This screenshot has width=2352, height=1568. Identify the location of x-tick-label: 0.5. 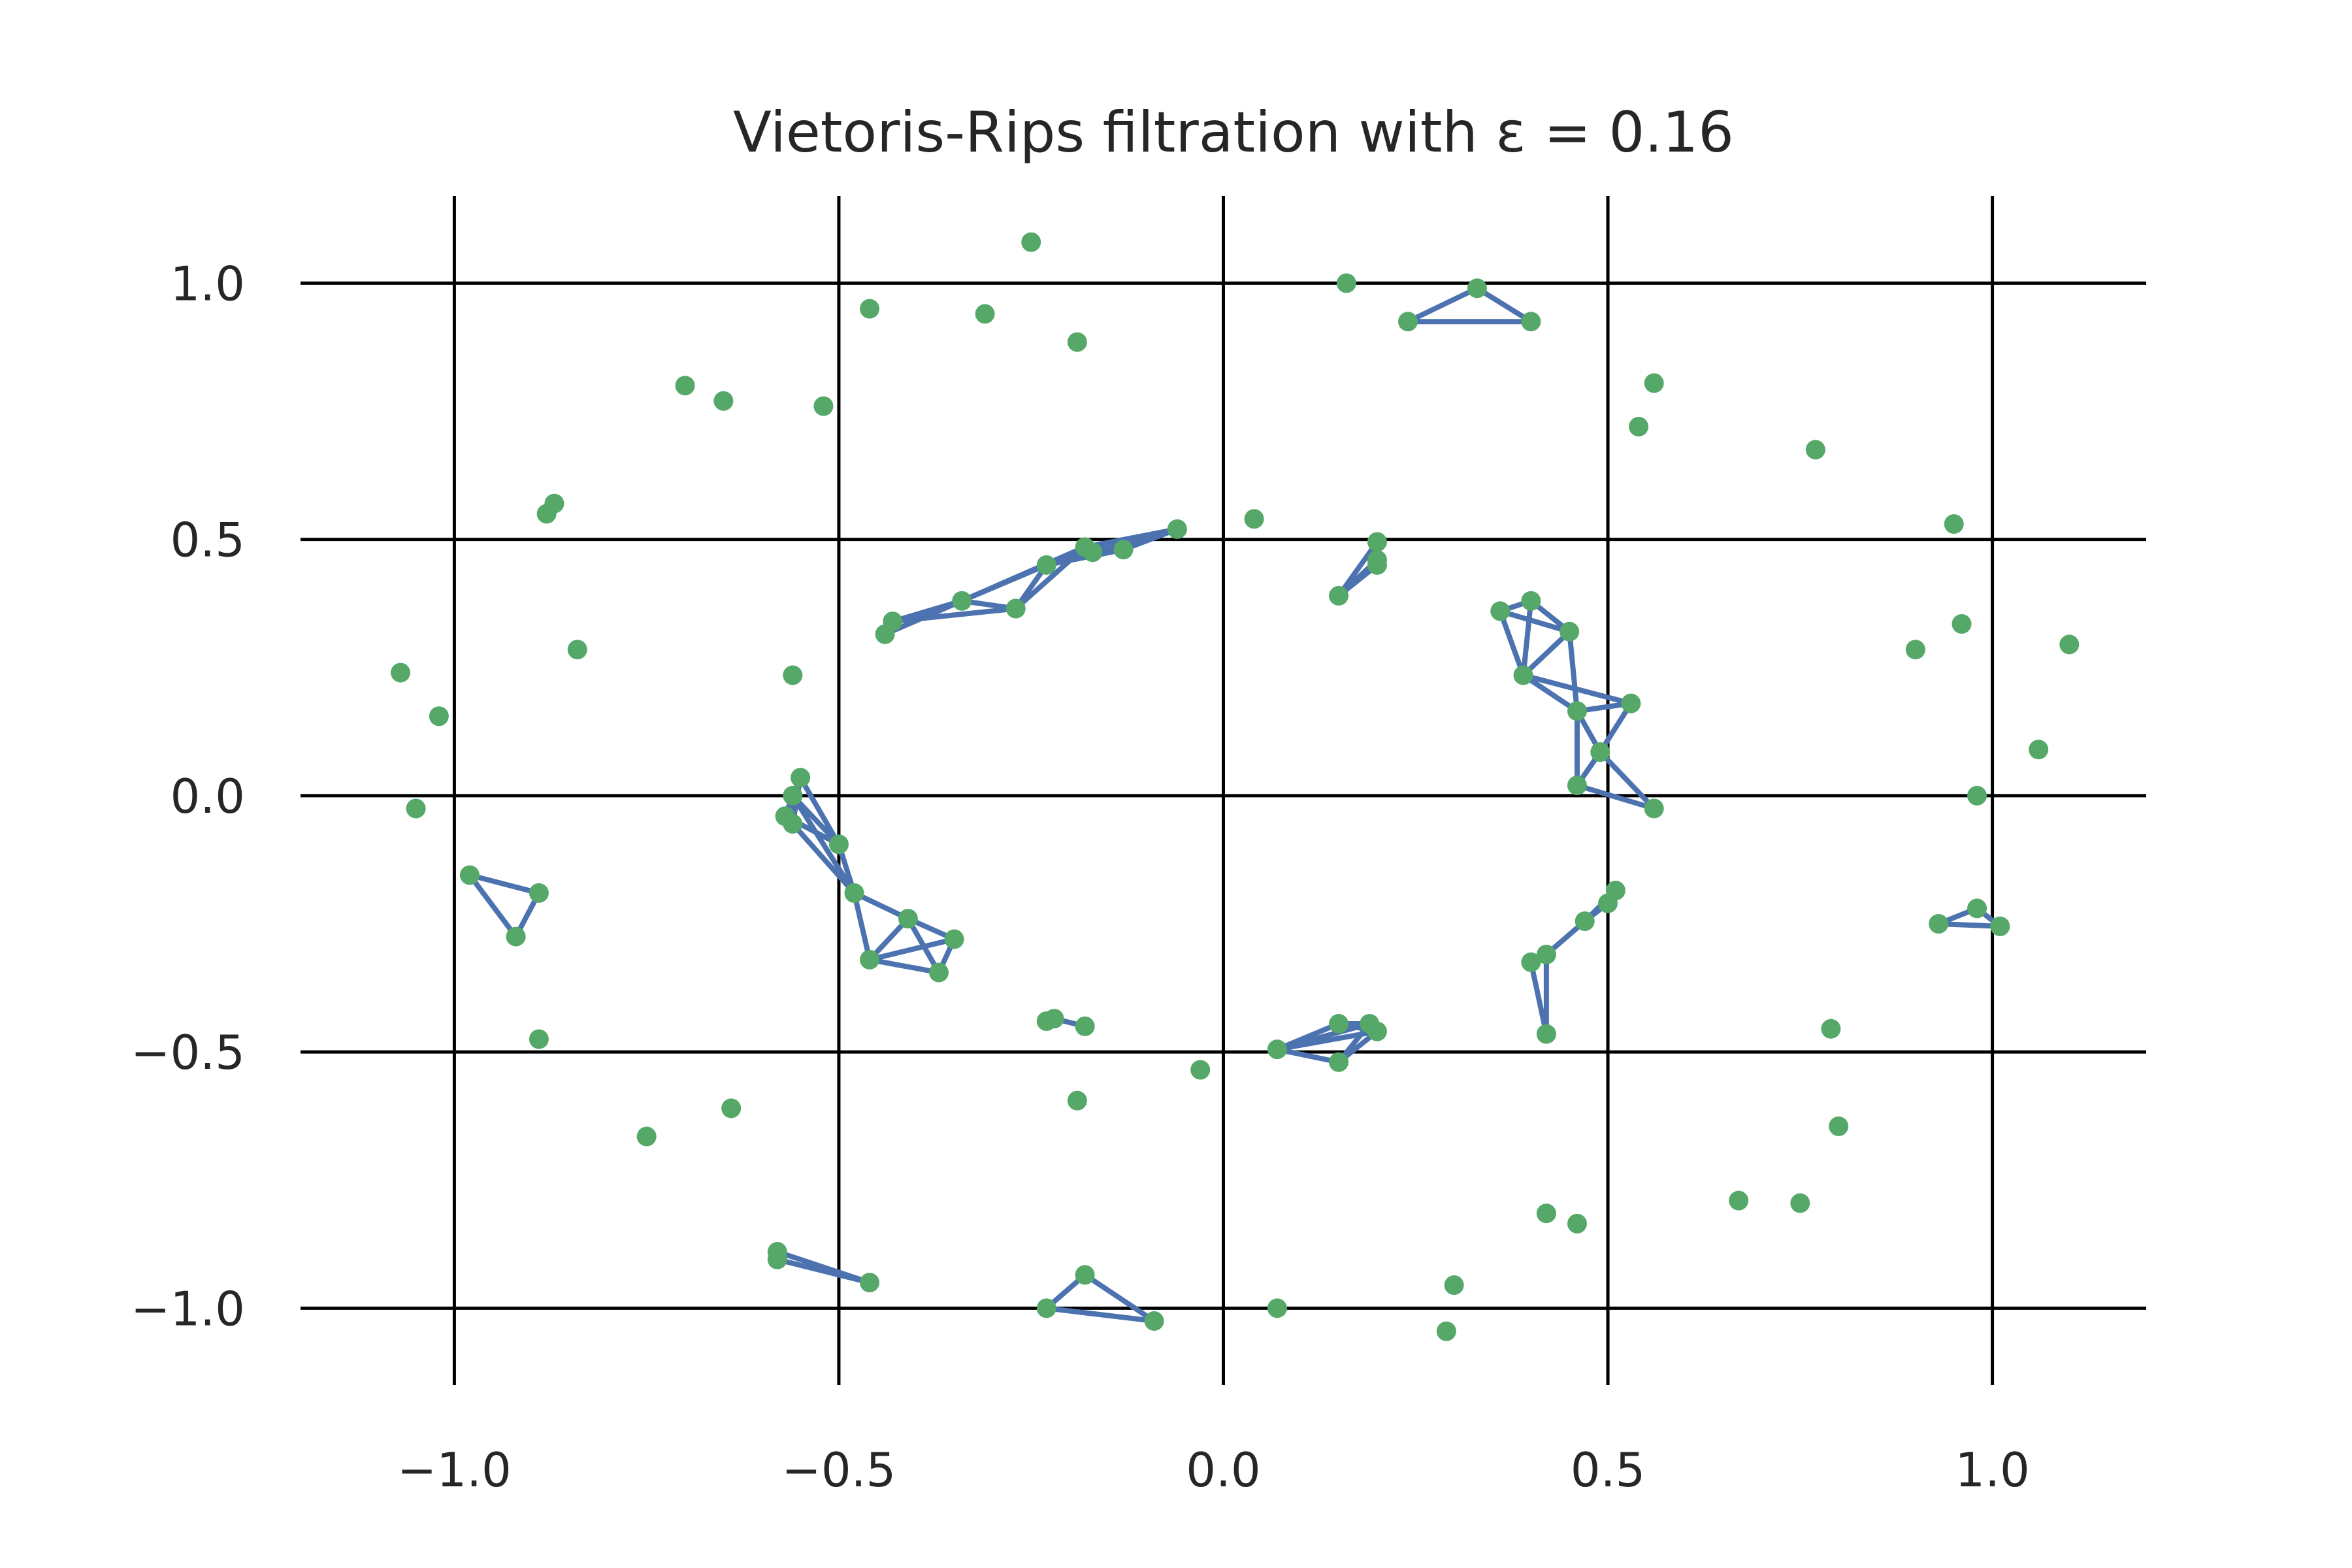
(1608, 1470).